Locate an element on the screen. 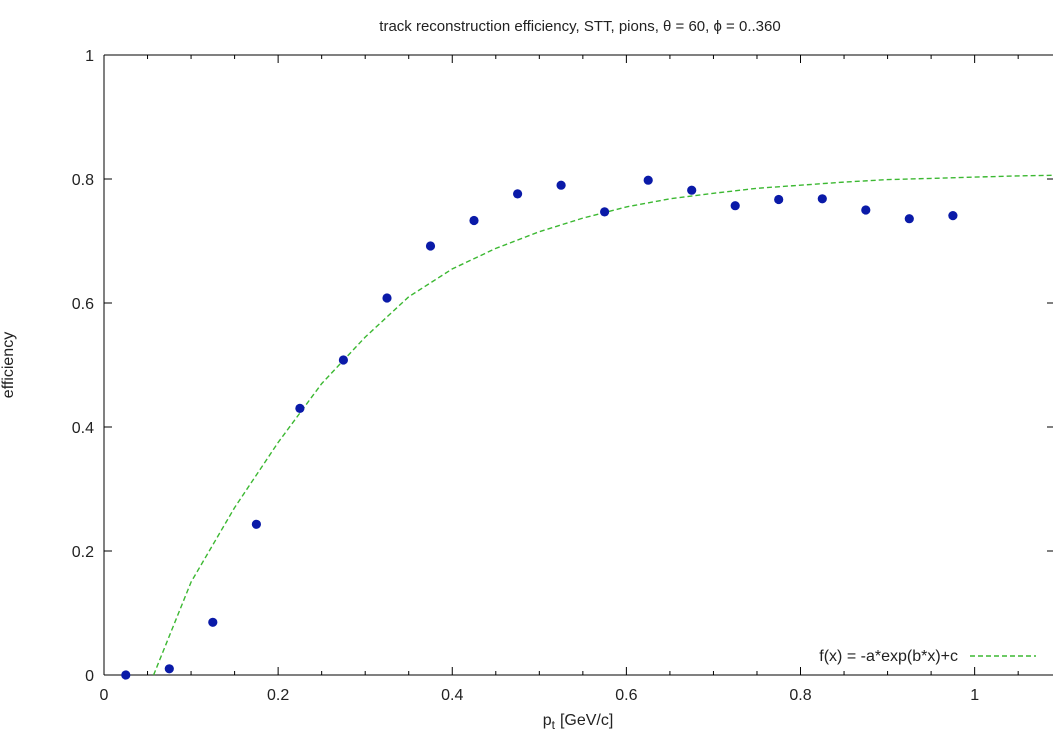  x-axis-title-main: p is located at coordinates (547, 720).